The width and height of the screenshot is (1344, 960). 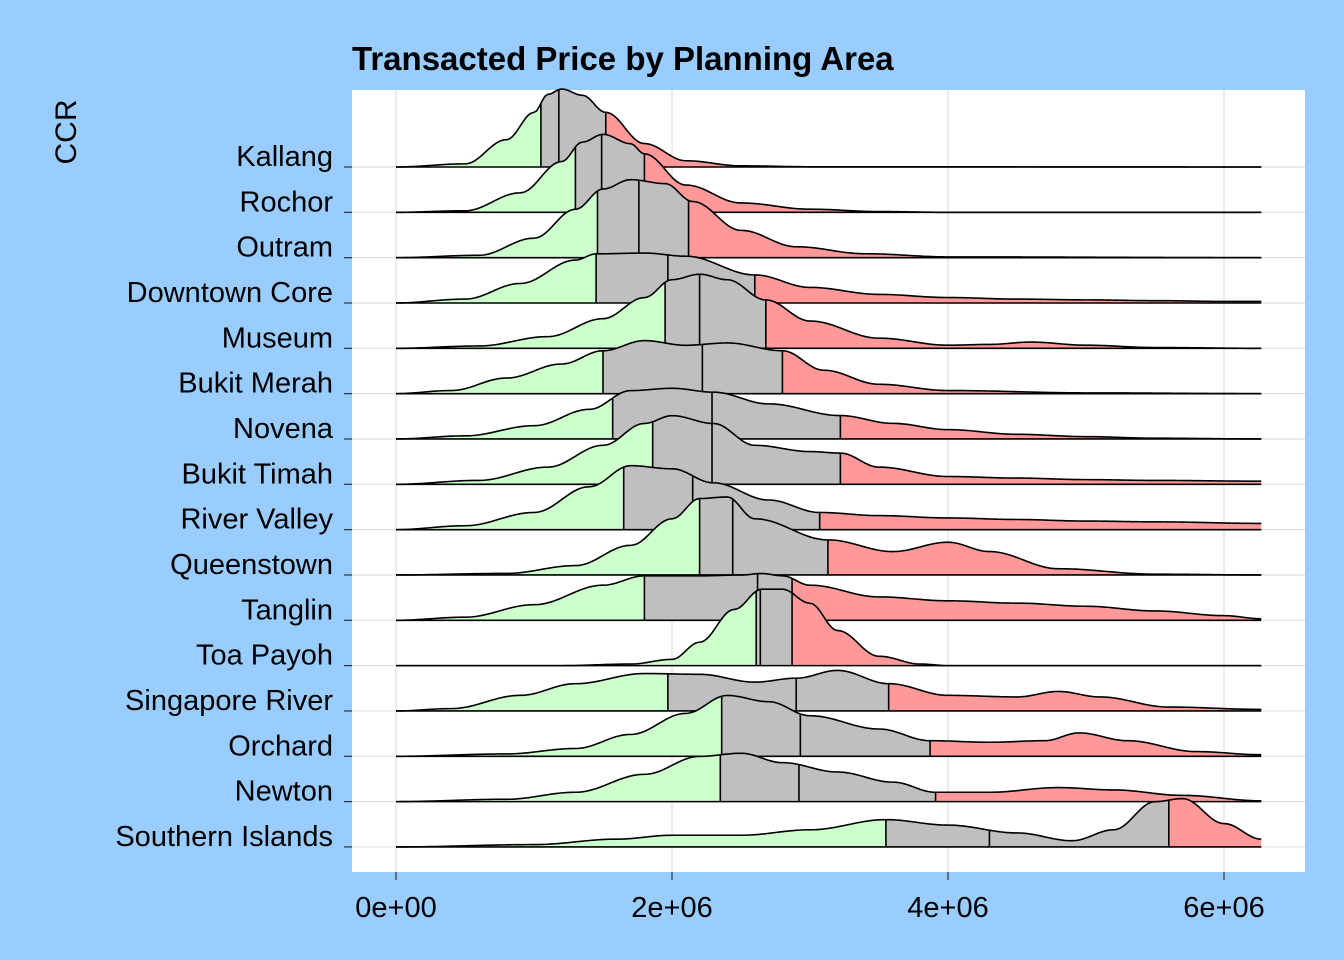 I want to click on ridge-toa-payoh, so click(x=829, y=627).